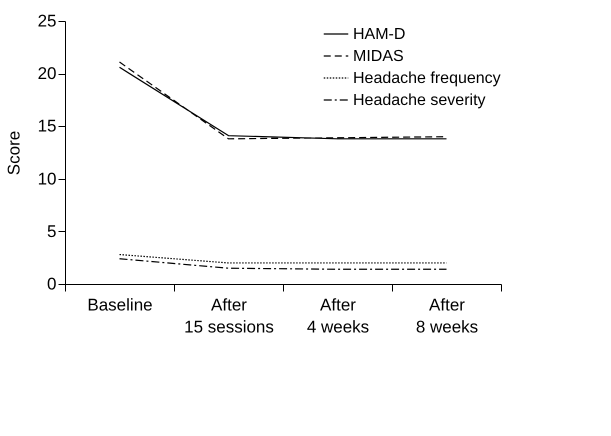 Image resolution: width=611 pixels, height=436 pixels. What do you see at coordinates (229, 316) in the screenshot?
I see `x-tick-label: After 15 sessions` at bounding box center [229, 316].